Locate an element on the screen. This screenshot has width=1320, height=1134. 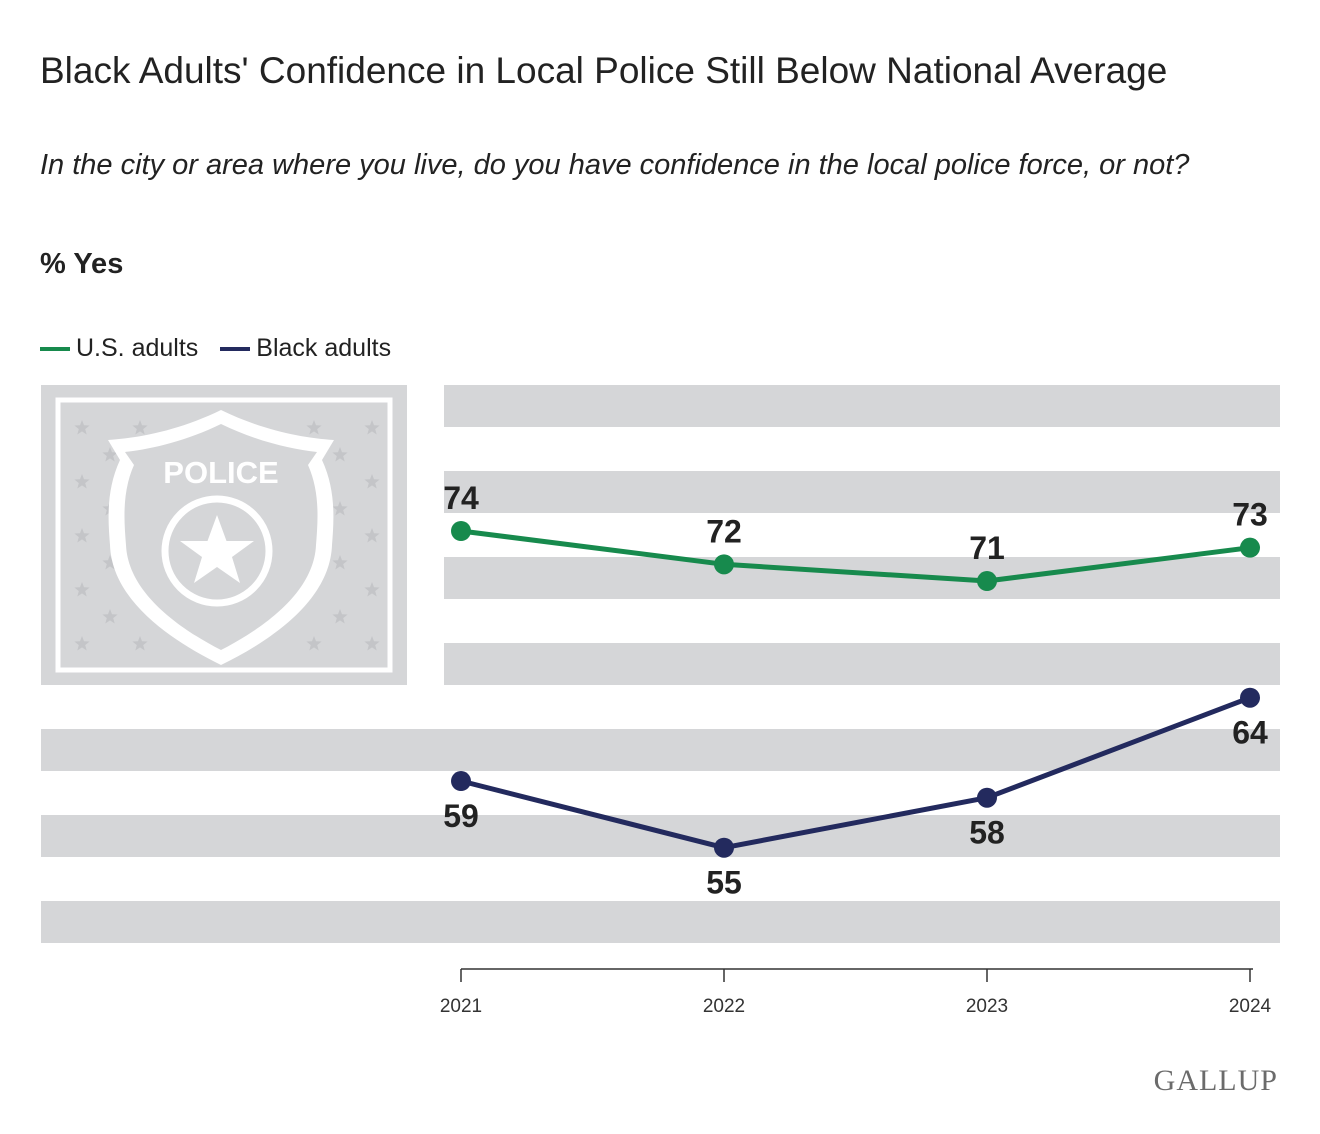
data-label-us-adults: 71 is located at coordinates (987, 548).